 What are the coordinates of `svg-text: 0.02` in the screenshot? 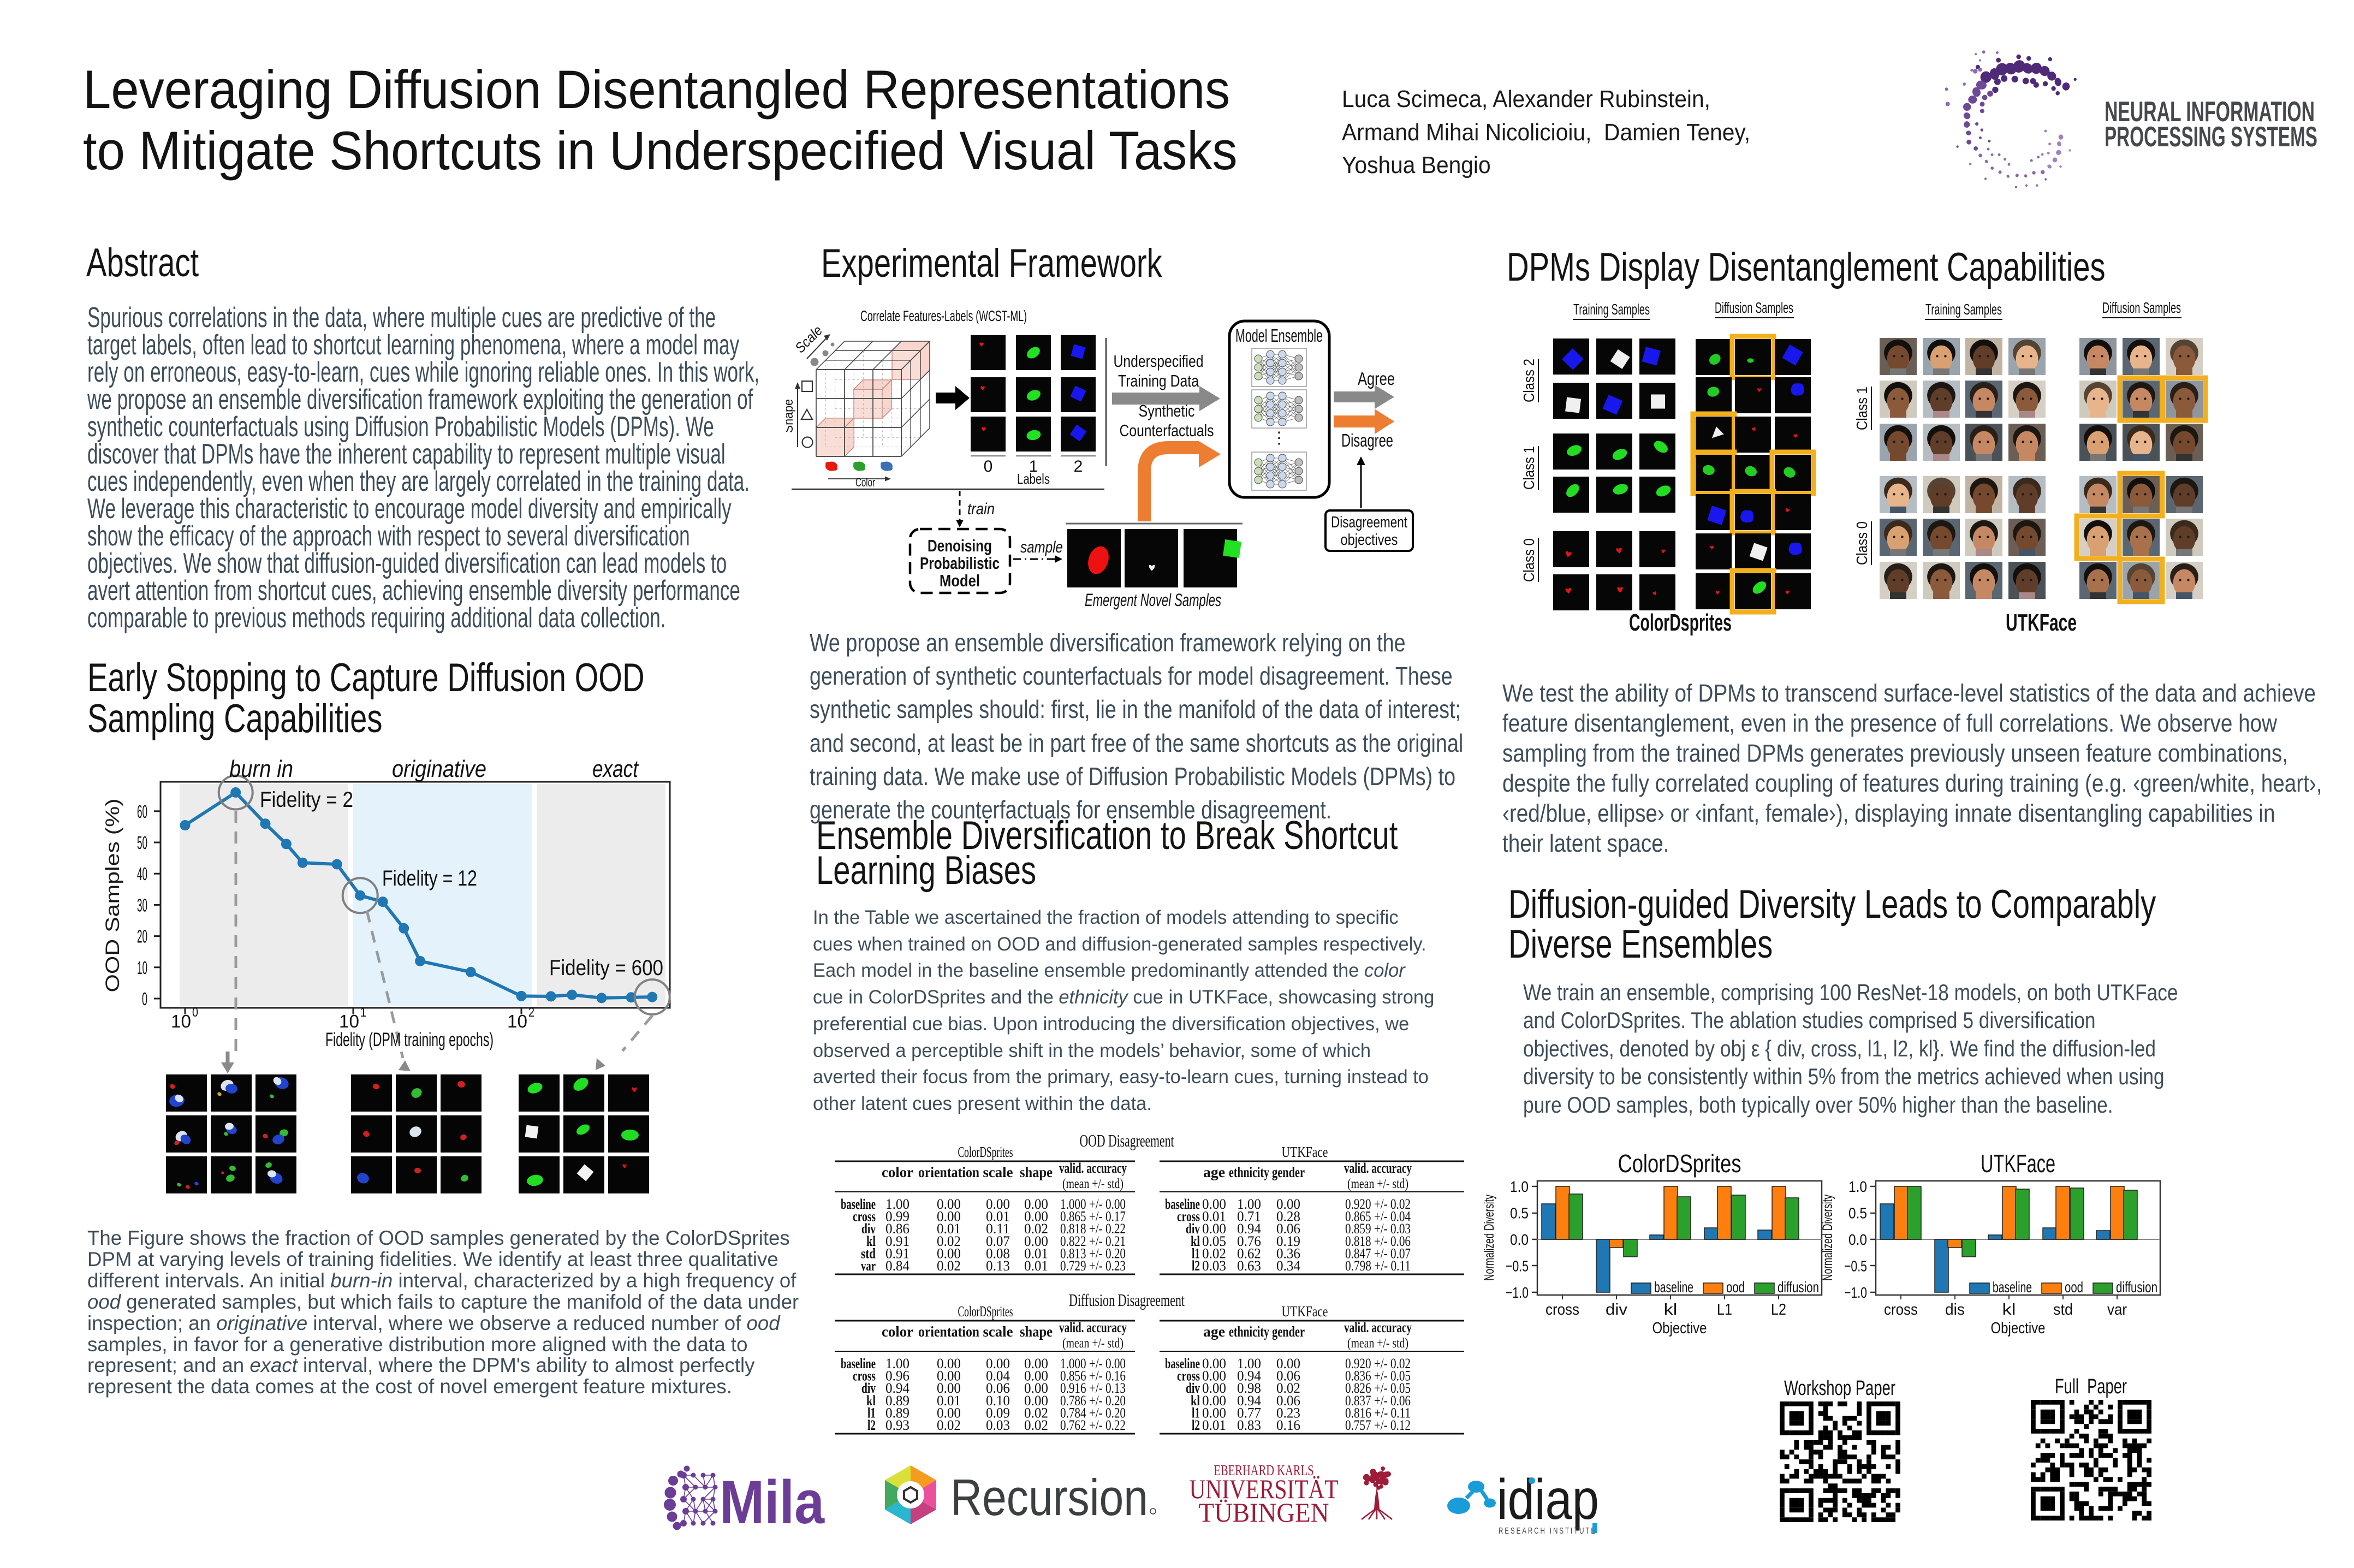 It's located at (949, 1425).